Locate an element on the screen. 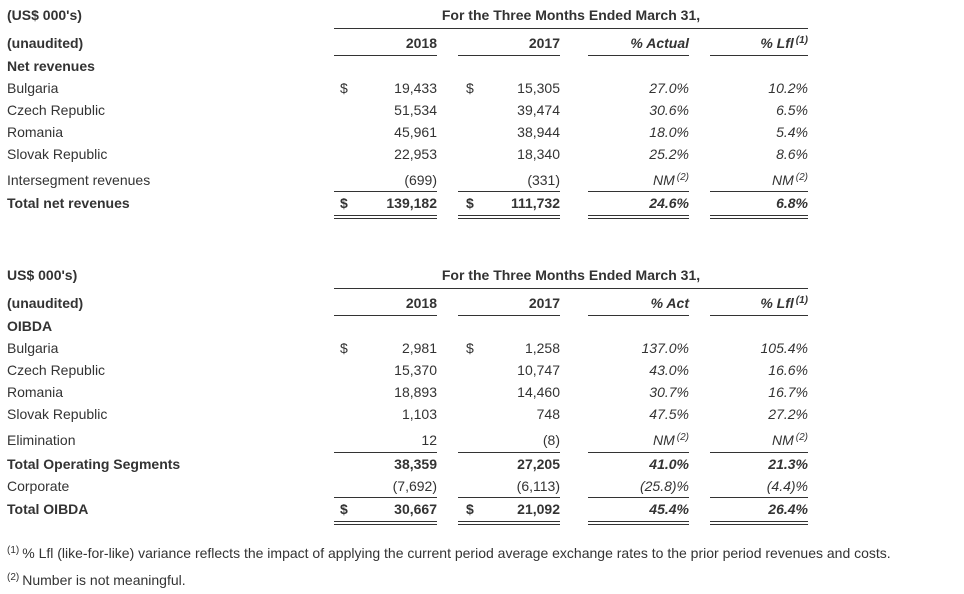  table2-unit-label: US$ 000's) is located at coordinates (42, 275).